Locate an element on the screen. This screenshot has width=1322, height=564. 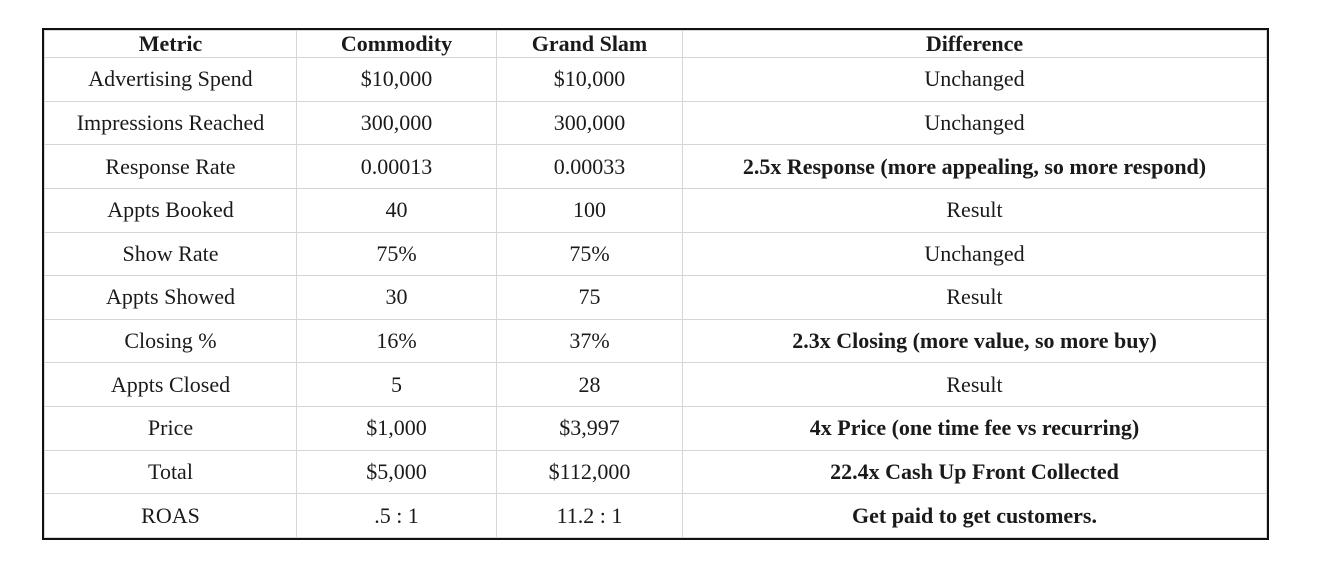
cell-metric: Price is located at coordinates (170, 428).